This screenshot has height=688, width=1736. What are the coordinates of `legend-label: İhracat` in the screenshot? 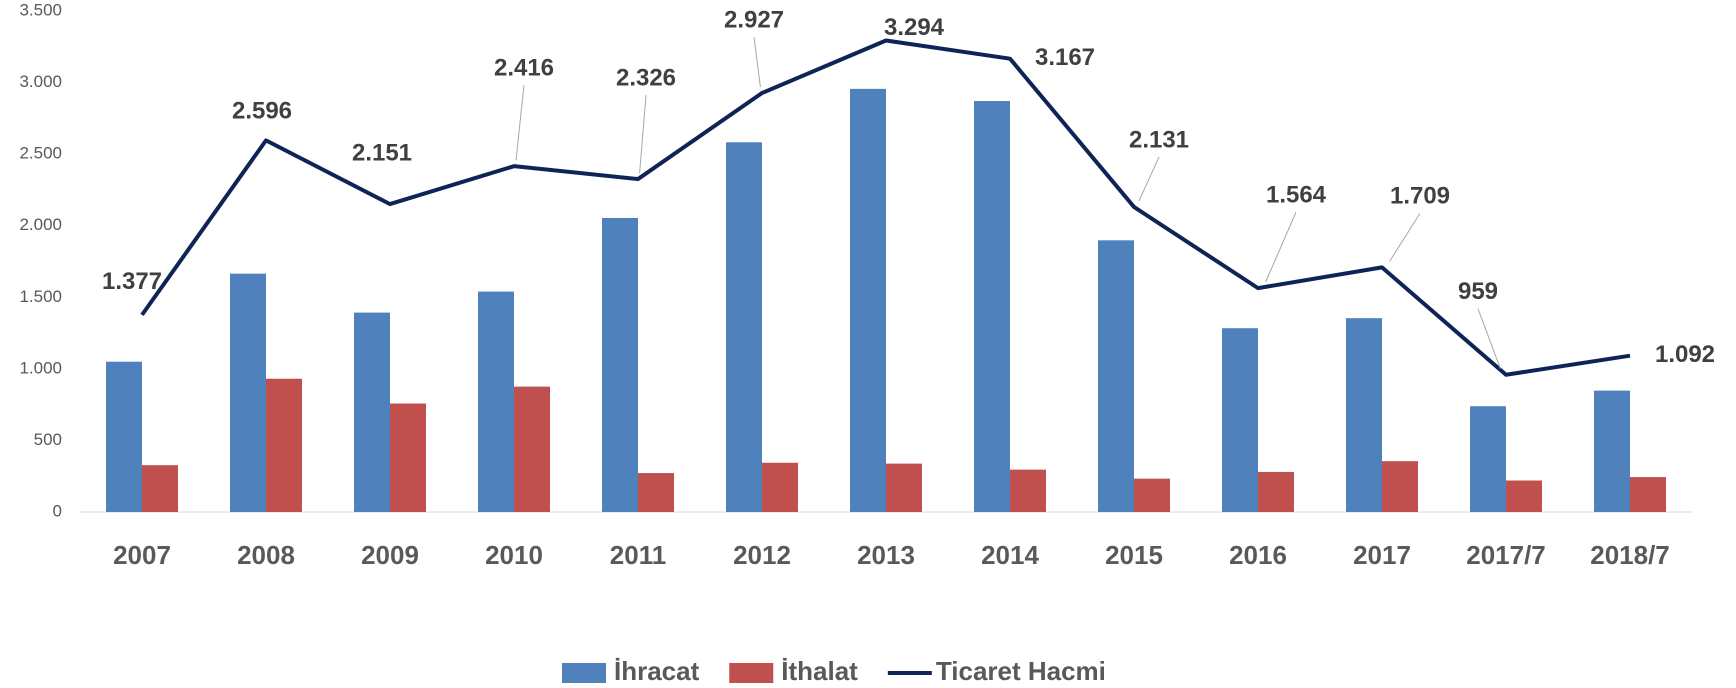 It's located at (657, 671).